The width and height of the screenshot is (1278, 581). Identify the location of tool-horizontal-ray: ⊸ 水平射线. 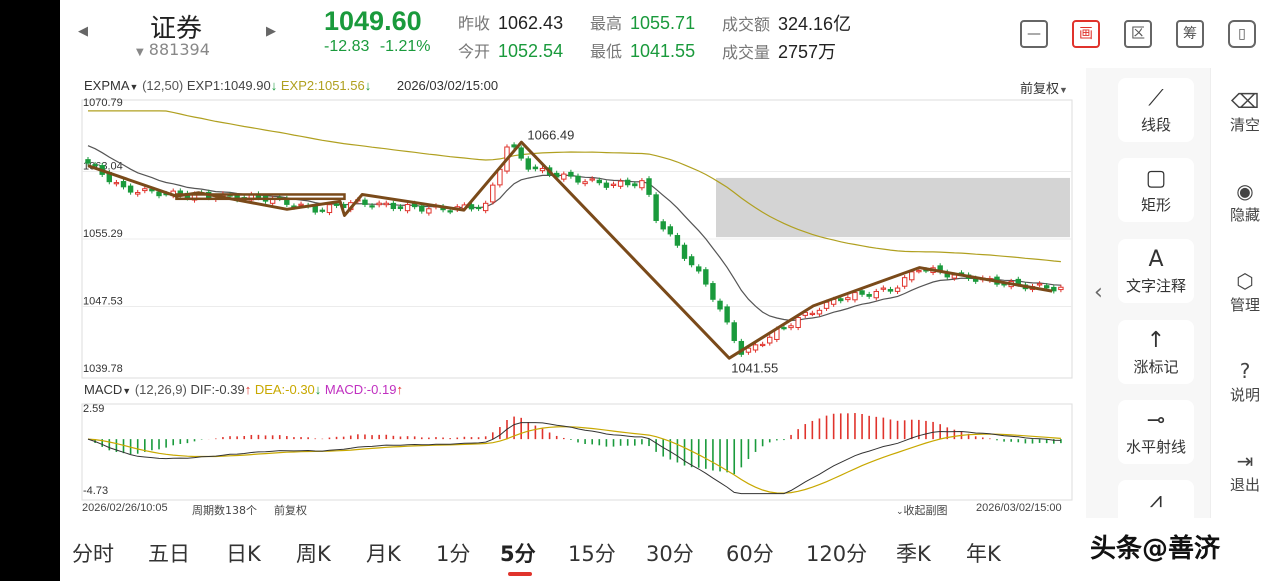
(1156, 432).